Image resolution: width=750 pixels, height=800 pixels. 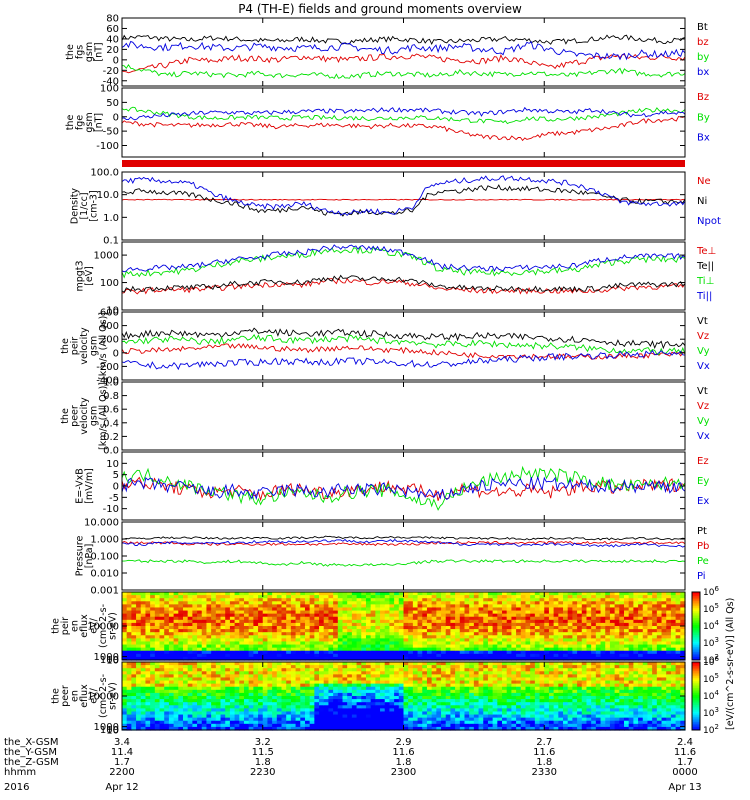 I want to click on y-label-line: the, so click(x=65, y=346).